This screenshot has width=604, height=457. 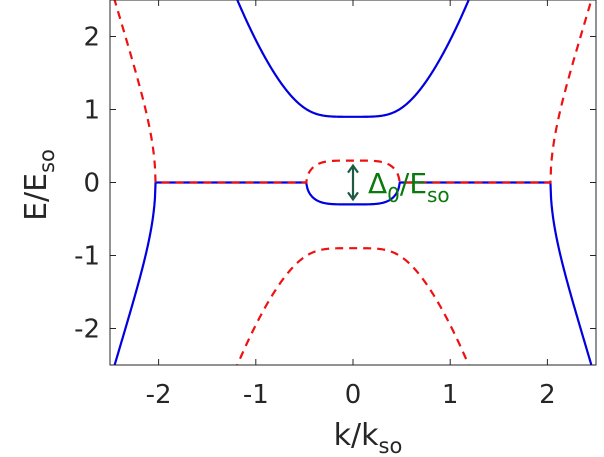 What do you see at coordinates (36, 197) in the screenshot?
I see `y-axis-label-base: E/E` at bounding box center [36, 197].